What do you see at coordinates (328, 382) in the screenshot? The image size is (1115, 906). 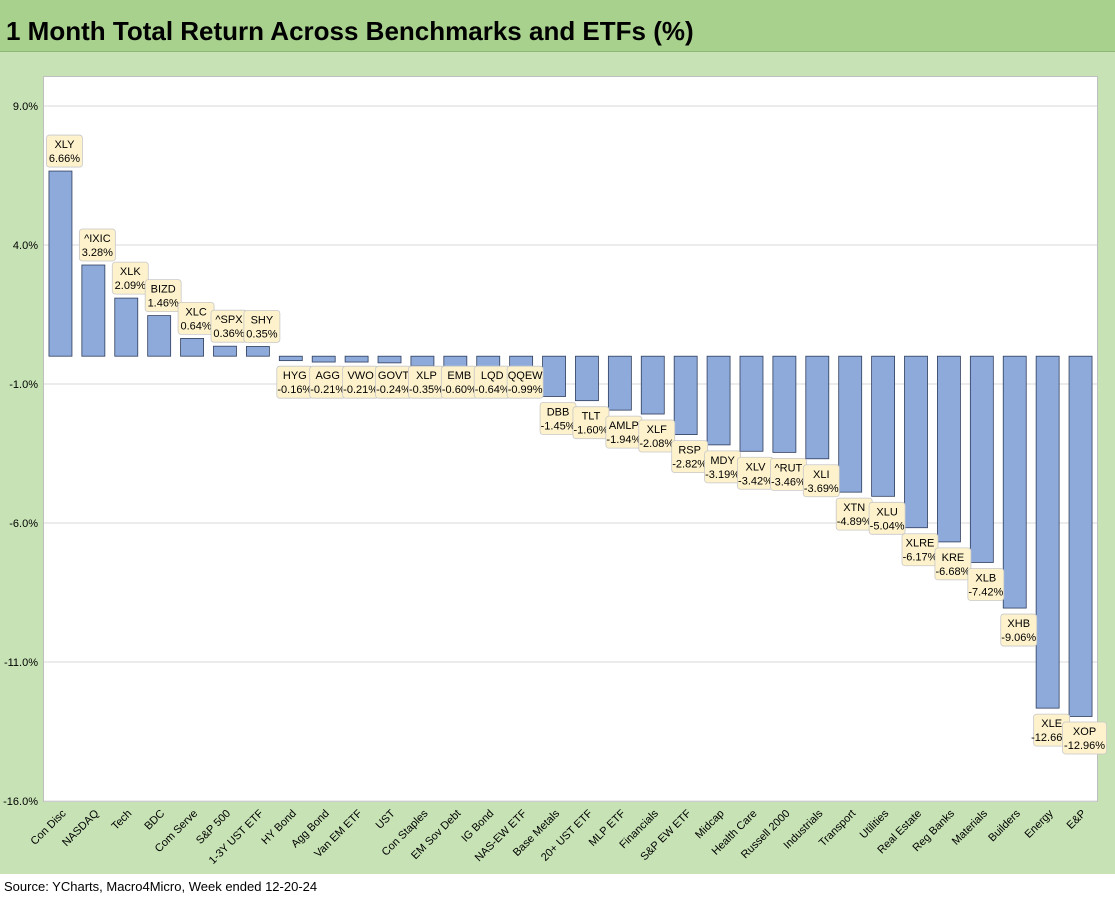 I see `data-label: AGG -0.21%` at bounding box center [328, 382].